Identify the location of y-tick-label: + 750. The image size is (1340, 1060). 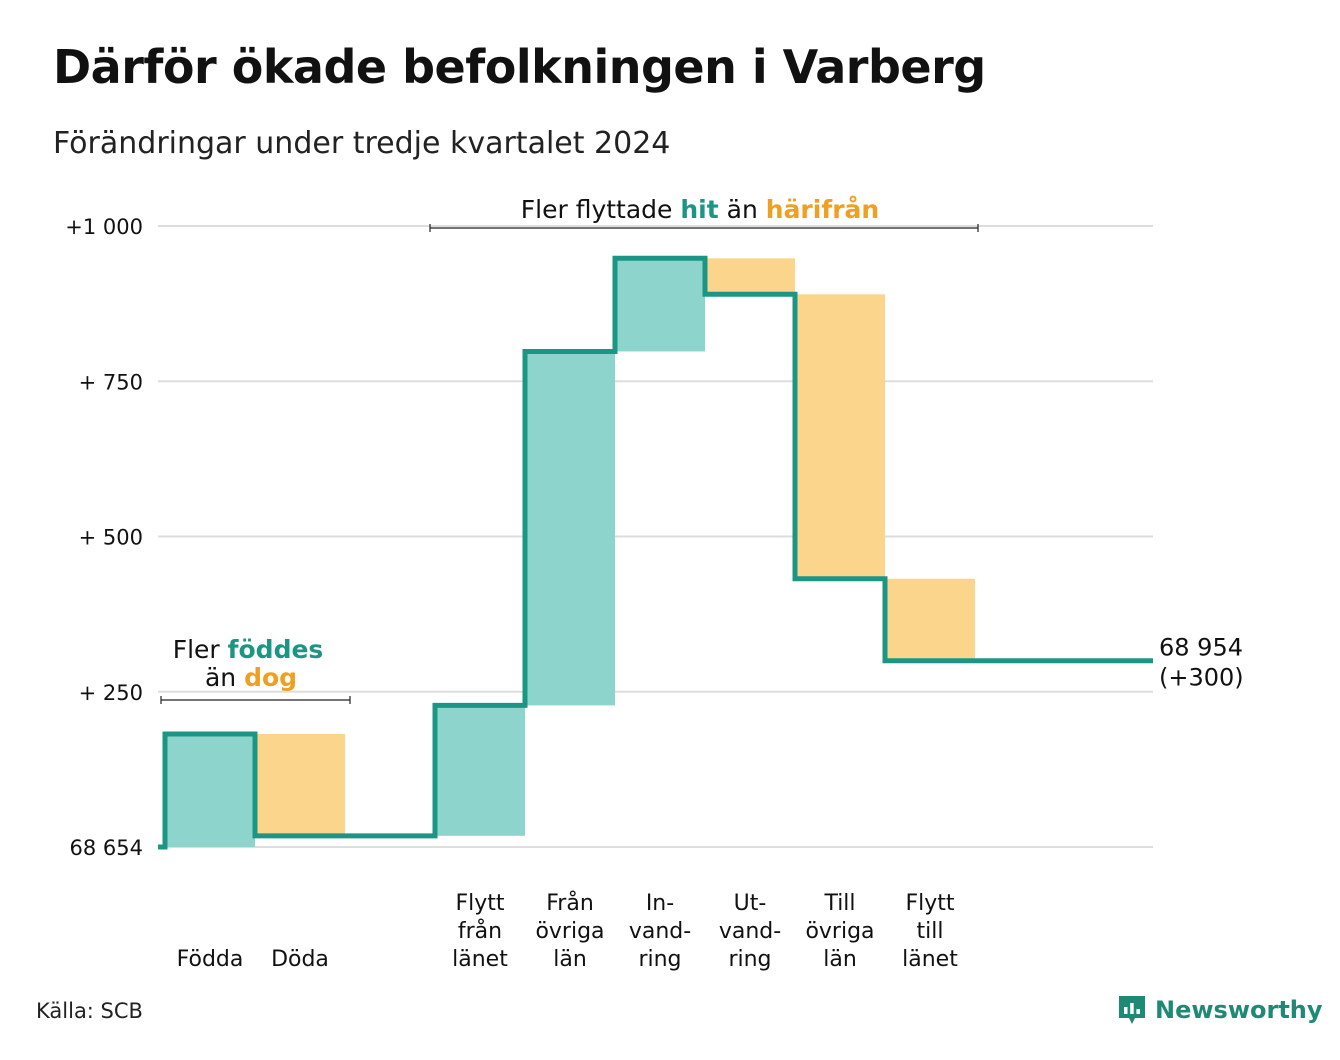
(111, 382).